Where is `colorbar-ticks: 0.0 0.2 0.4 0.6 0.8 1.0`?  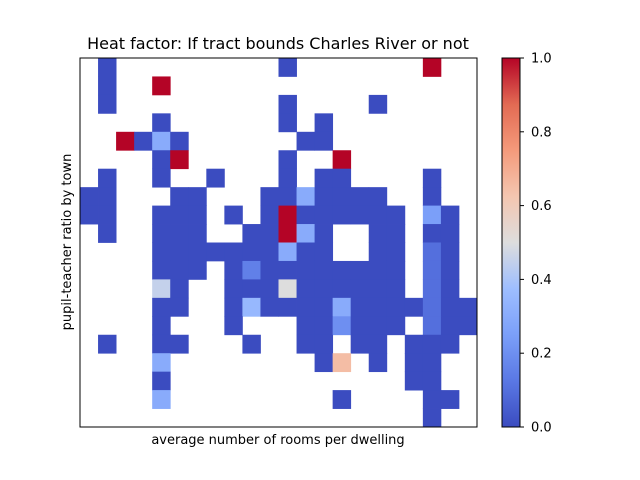 colorbar-ticks: 0.0 0.2 0.4 0.6 0.8 1.0 is located at coordinates (536, 244).